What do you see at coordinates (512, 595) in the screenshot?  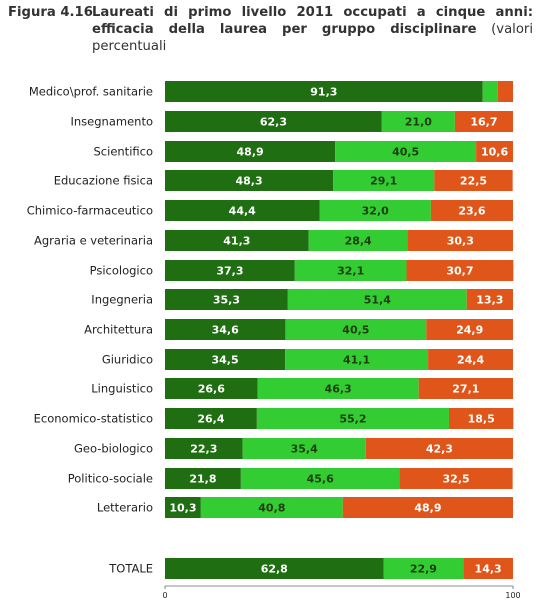 I see `x-tick-label: 100` at bounding box center [512, 595].